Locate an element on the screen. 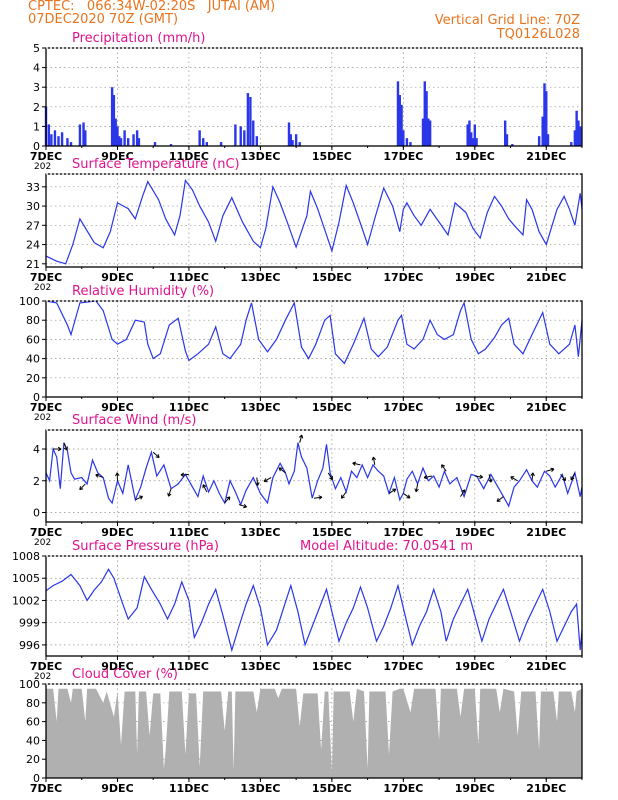 This screenshot has width=618, height=800. y-tick-label: 1005 is located at coordinates (26, 578).